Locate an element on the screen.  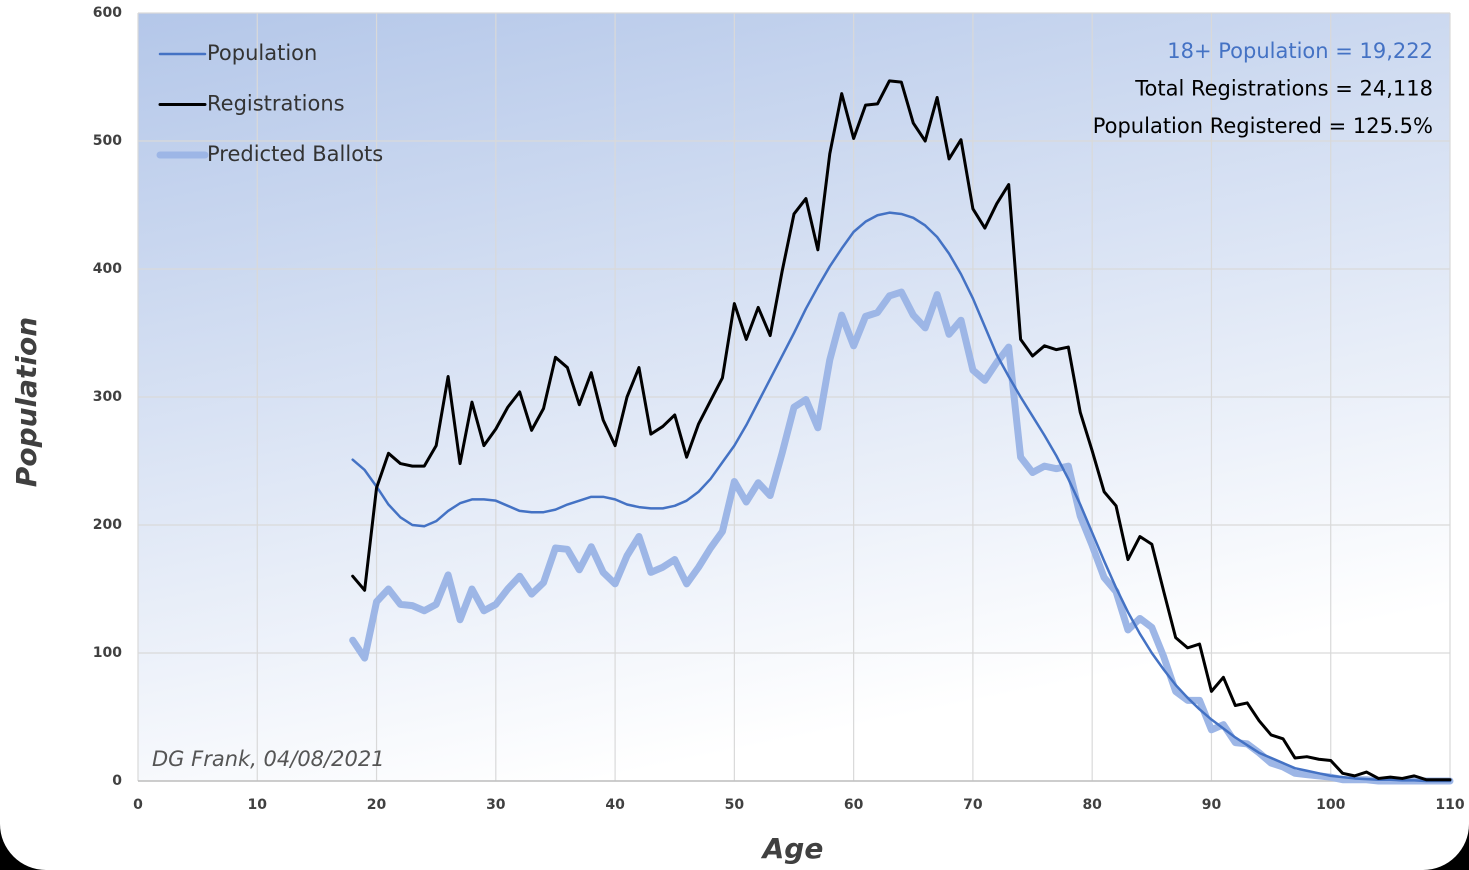
x-tick-label: 20 is located at coordinates (377, 805).